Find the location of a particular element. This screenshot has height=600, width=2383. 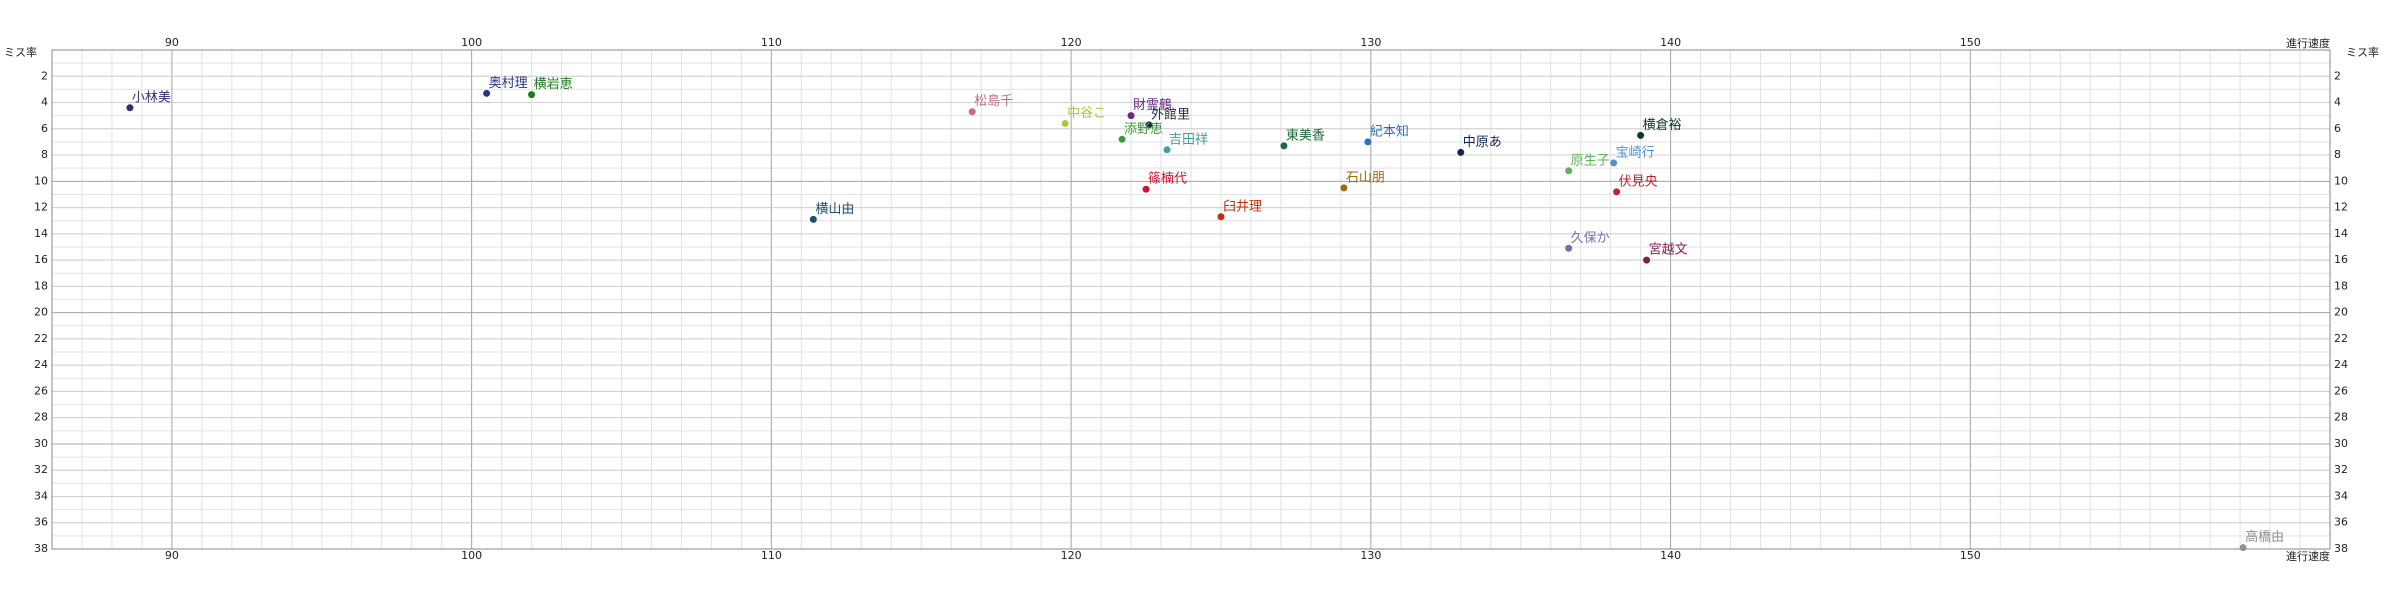

point-label: 横山由 is located at coordinates (834, 209).